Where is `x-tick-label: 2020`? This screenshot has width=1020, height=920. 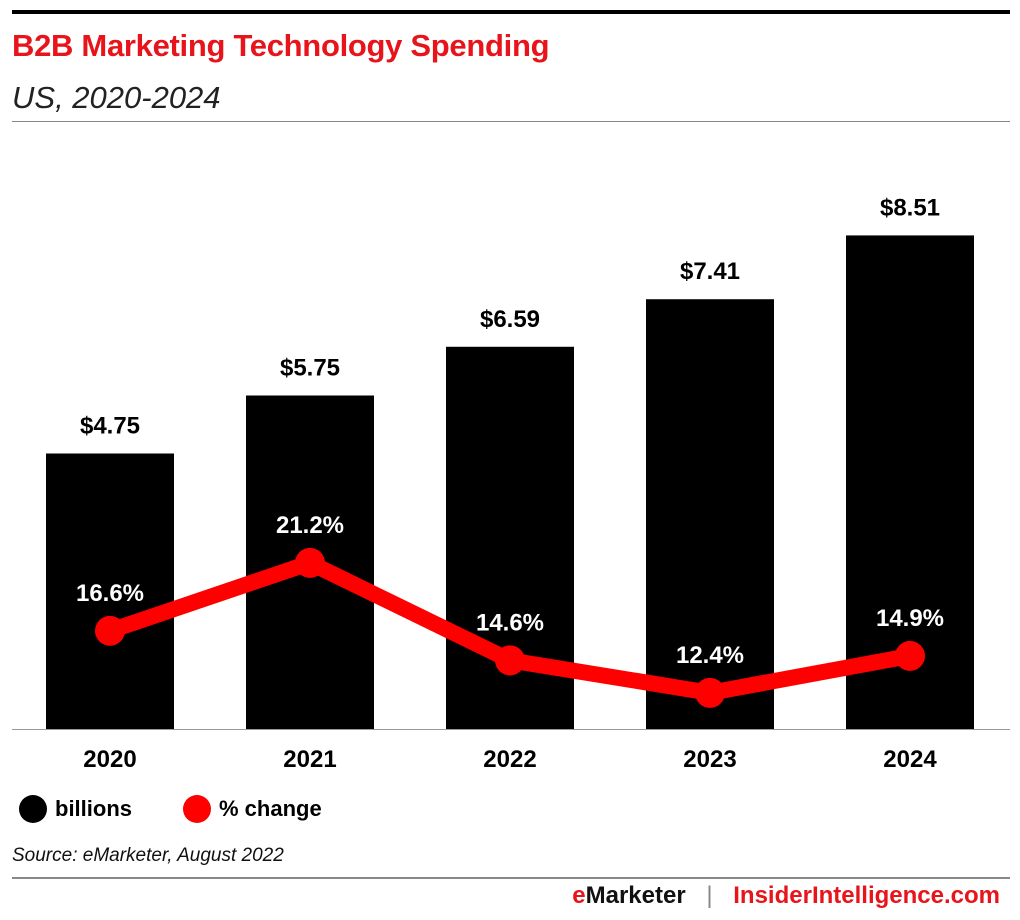
x-tick-label: 2020 is located at coordinates (109, 759).